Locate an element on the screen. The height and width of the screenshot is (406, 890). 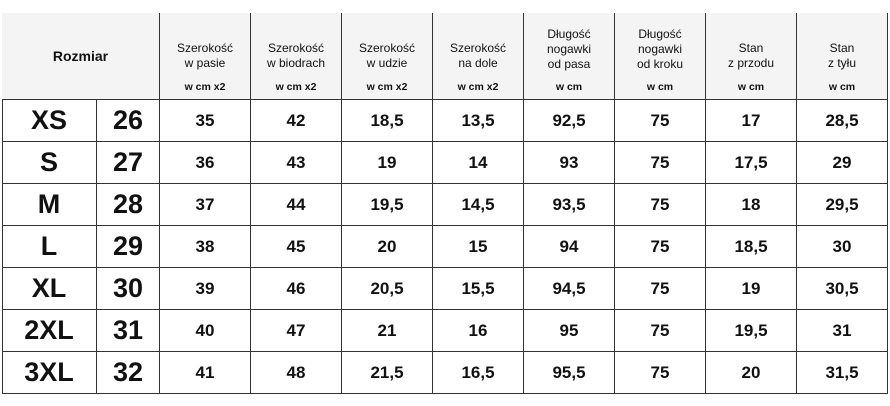
cell-value: 14,5 is located at coordinates (478, 204).